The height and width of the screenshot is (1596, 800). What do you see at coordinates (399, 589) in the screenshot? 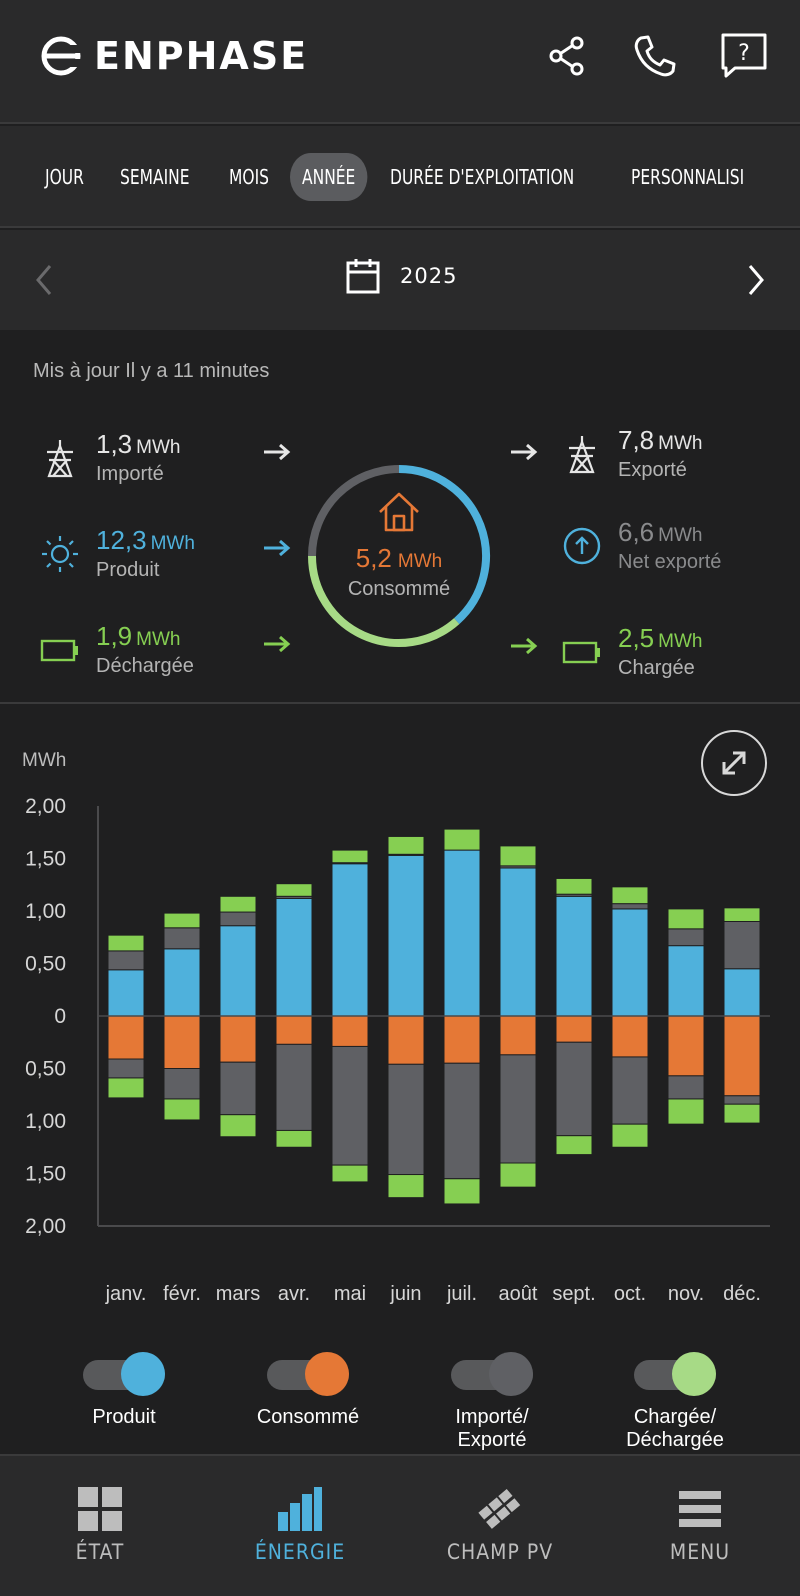
I see `consumed-label: Consommé` at bounding box center [399, 589].